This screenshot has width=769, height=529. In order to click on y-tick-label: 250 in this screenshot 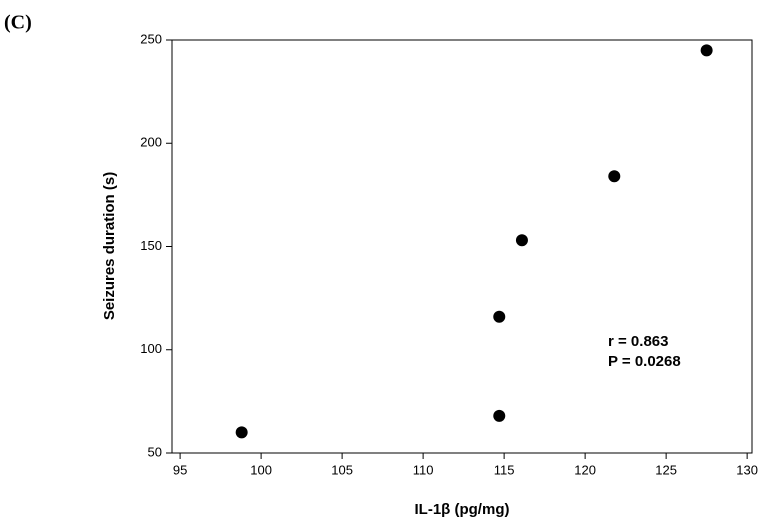, I will do `click(151, 38)`.